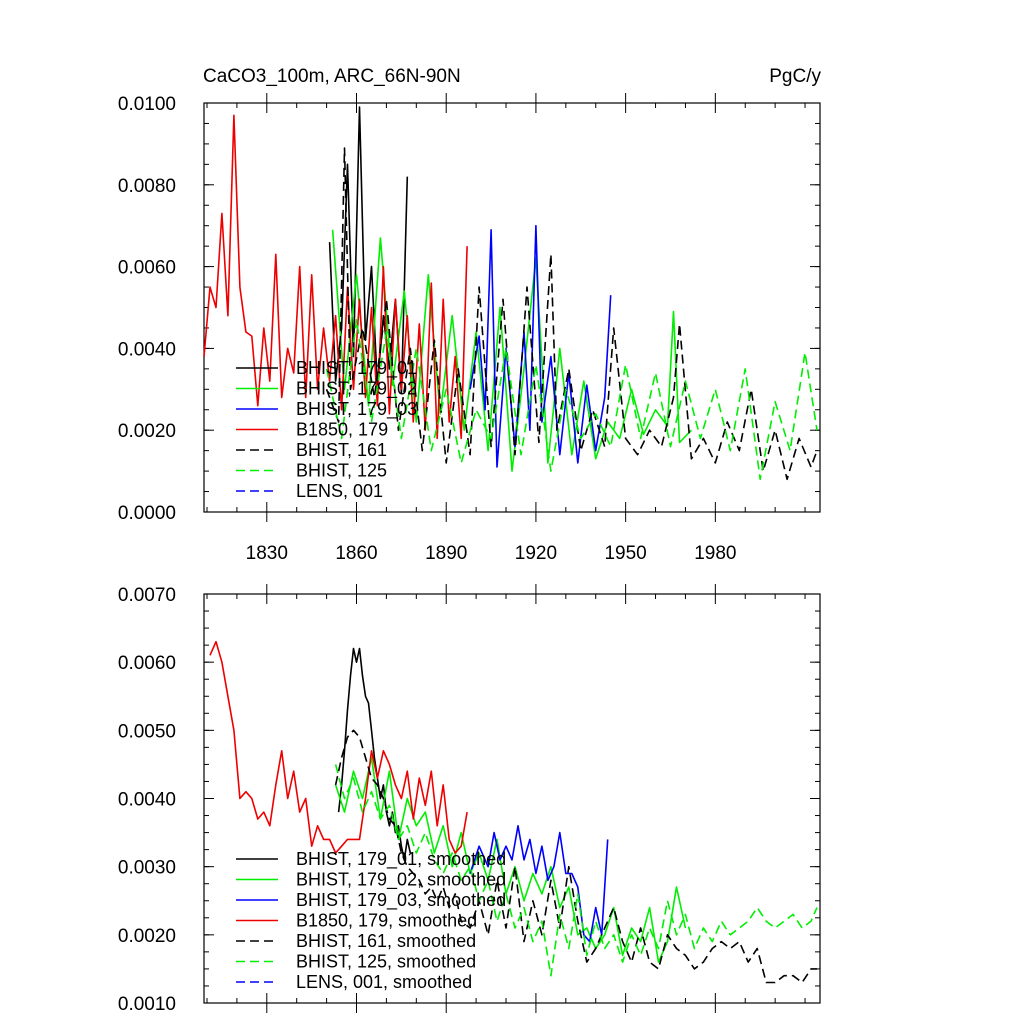 This screenshot has width=1024, height=1024. What do you see at coordinates (147, 186) in the screenshot?
I see `y-tick-label: 0.0080` at bounding box center [147, 186].